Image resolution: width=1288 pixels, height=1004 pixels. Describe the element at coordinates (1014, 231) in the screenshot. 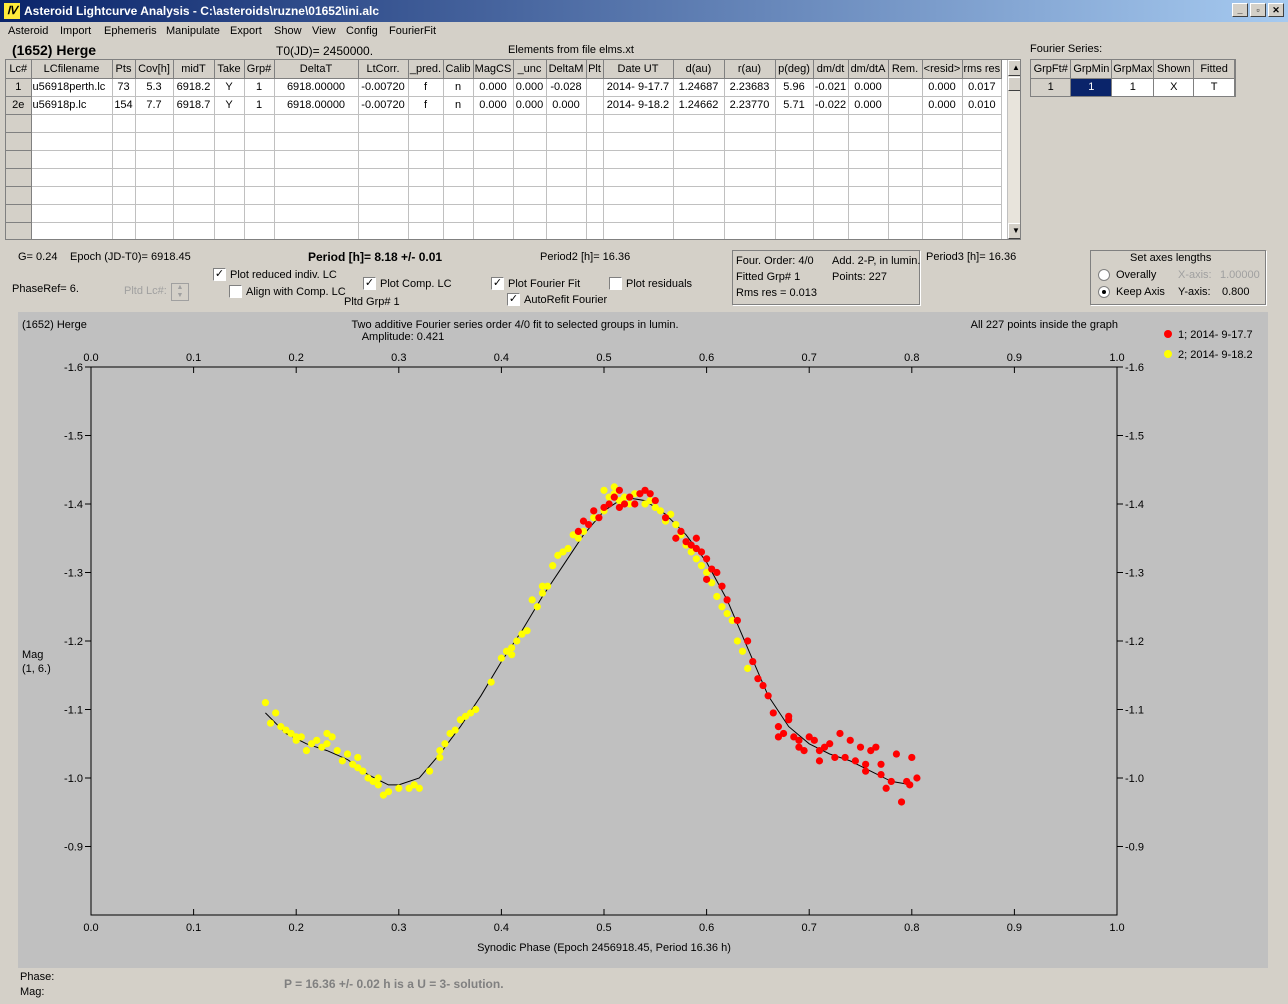

I see `scroll-down-arrow-icon: ▼` at that location.